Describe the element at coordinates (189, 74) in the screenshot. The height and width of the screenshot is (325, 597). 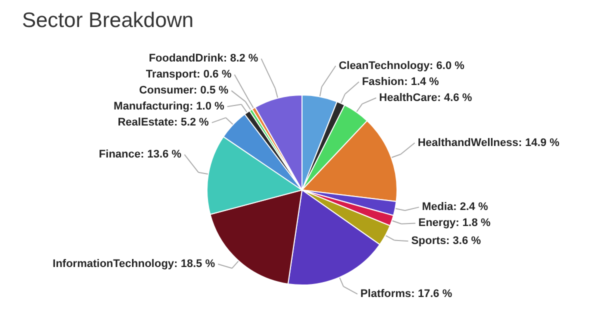
I see `slice-label: Transport: 0.6 %` at that location.